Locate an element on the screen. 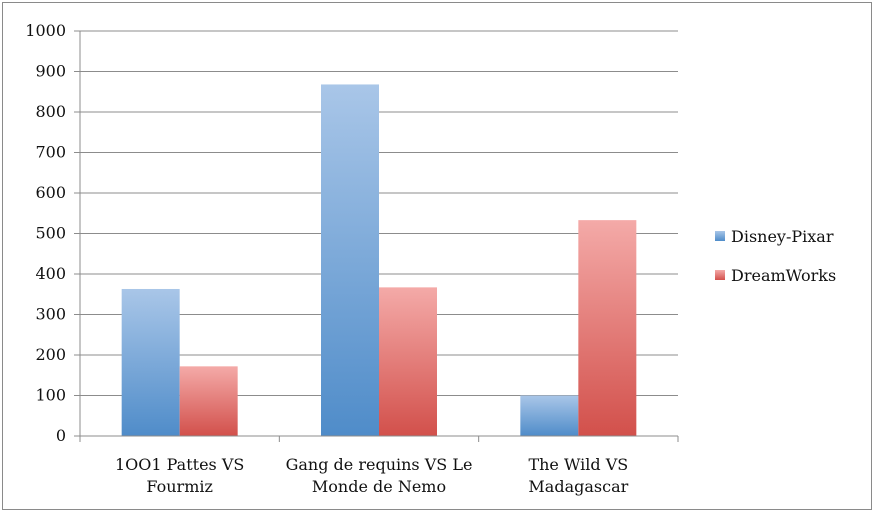 The image size is (876, 514). x-category-label-line: 1OO1 Pattes VS is located at coordinates (179, 464).